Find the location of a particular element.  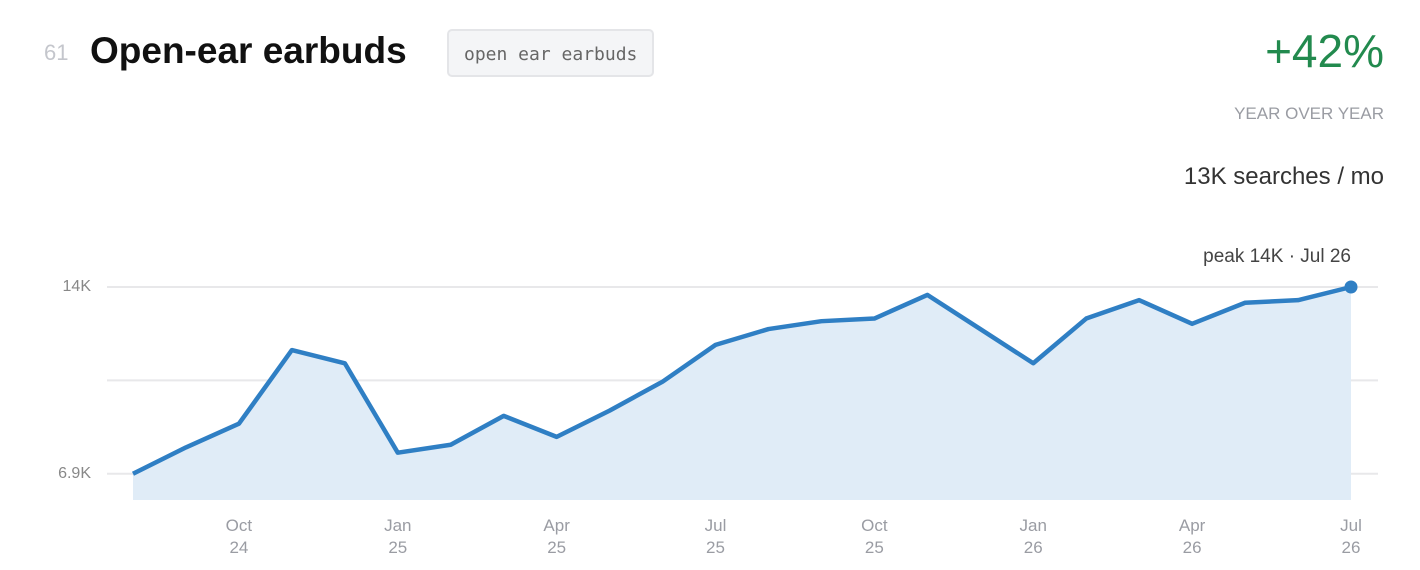

x-tick-label: Apr 26 is located at coordinates (1192, 536).